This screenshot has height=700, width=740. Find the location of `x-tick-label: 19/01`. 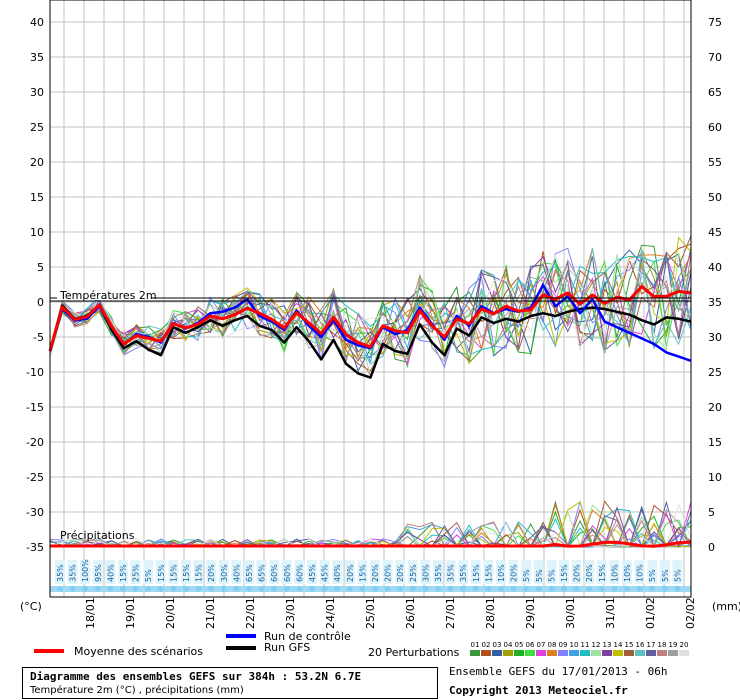

x-tick-label: 19/01 is located at coordinates (130, 613).